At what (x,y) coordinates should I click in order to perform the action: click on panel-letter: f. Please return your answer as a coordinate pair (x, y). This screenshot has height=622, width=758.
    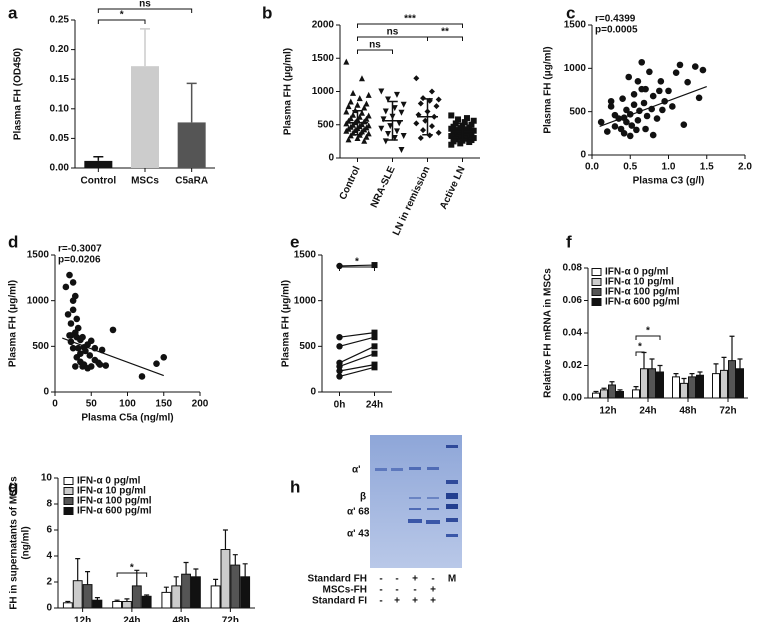
    Looking at the image, I should click on (569, 241).